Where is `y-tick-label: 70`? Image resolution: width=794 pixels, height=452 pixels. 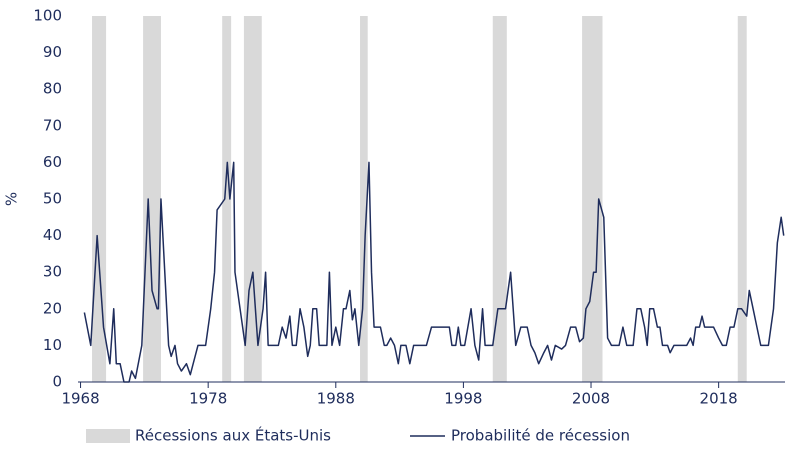
y-tick-label: 70 is located at coordinates (52, 125).